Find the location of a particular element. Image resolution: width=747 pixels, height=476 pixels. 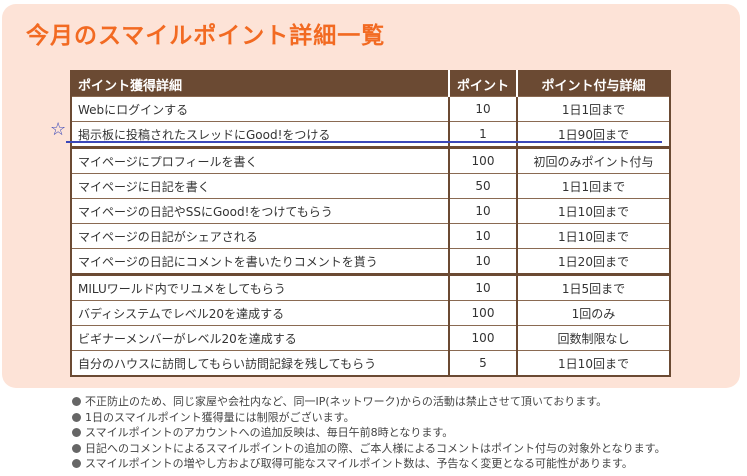

row-detail: マイページに日記を書く is located at coordinates (260, 186).